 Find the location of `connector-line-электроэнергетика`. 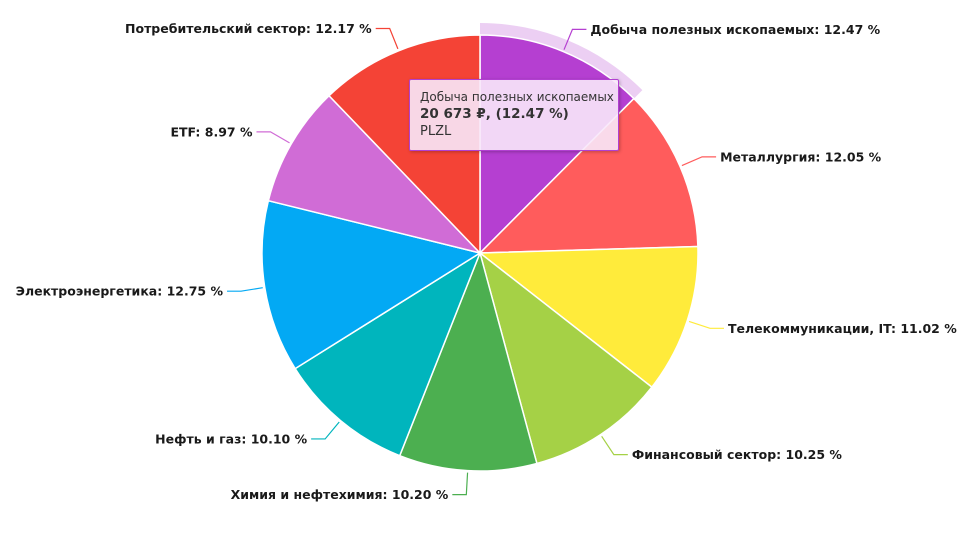

connector-line-электроэнергетика is located at coordinates (245, 289).